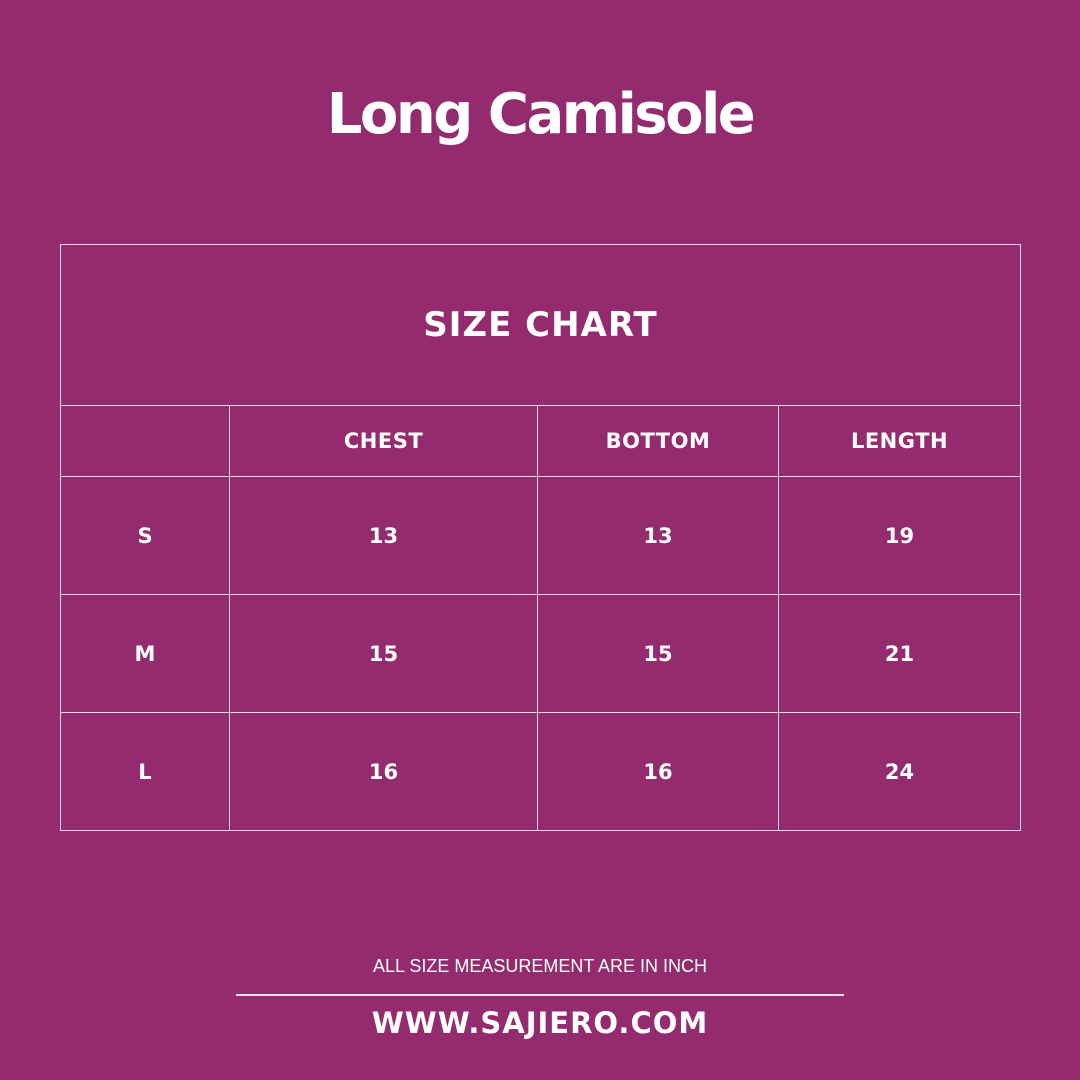  I want to click on length-cell: 19, so click(899, 535).